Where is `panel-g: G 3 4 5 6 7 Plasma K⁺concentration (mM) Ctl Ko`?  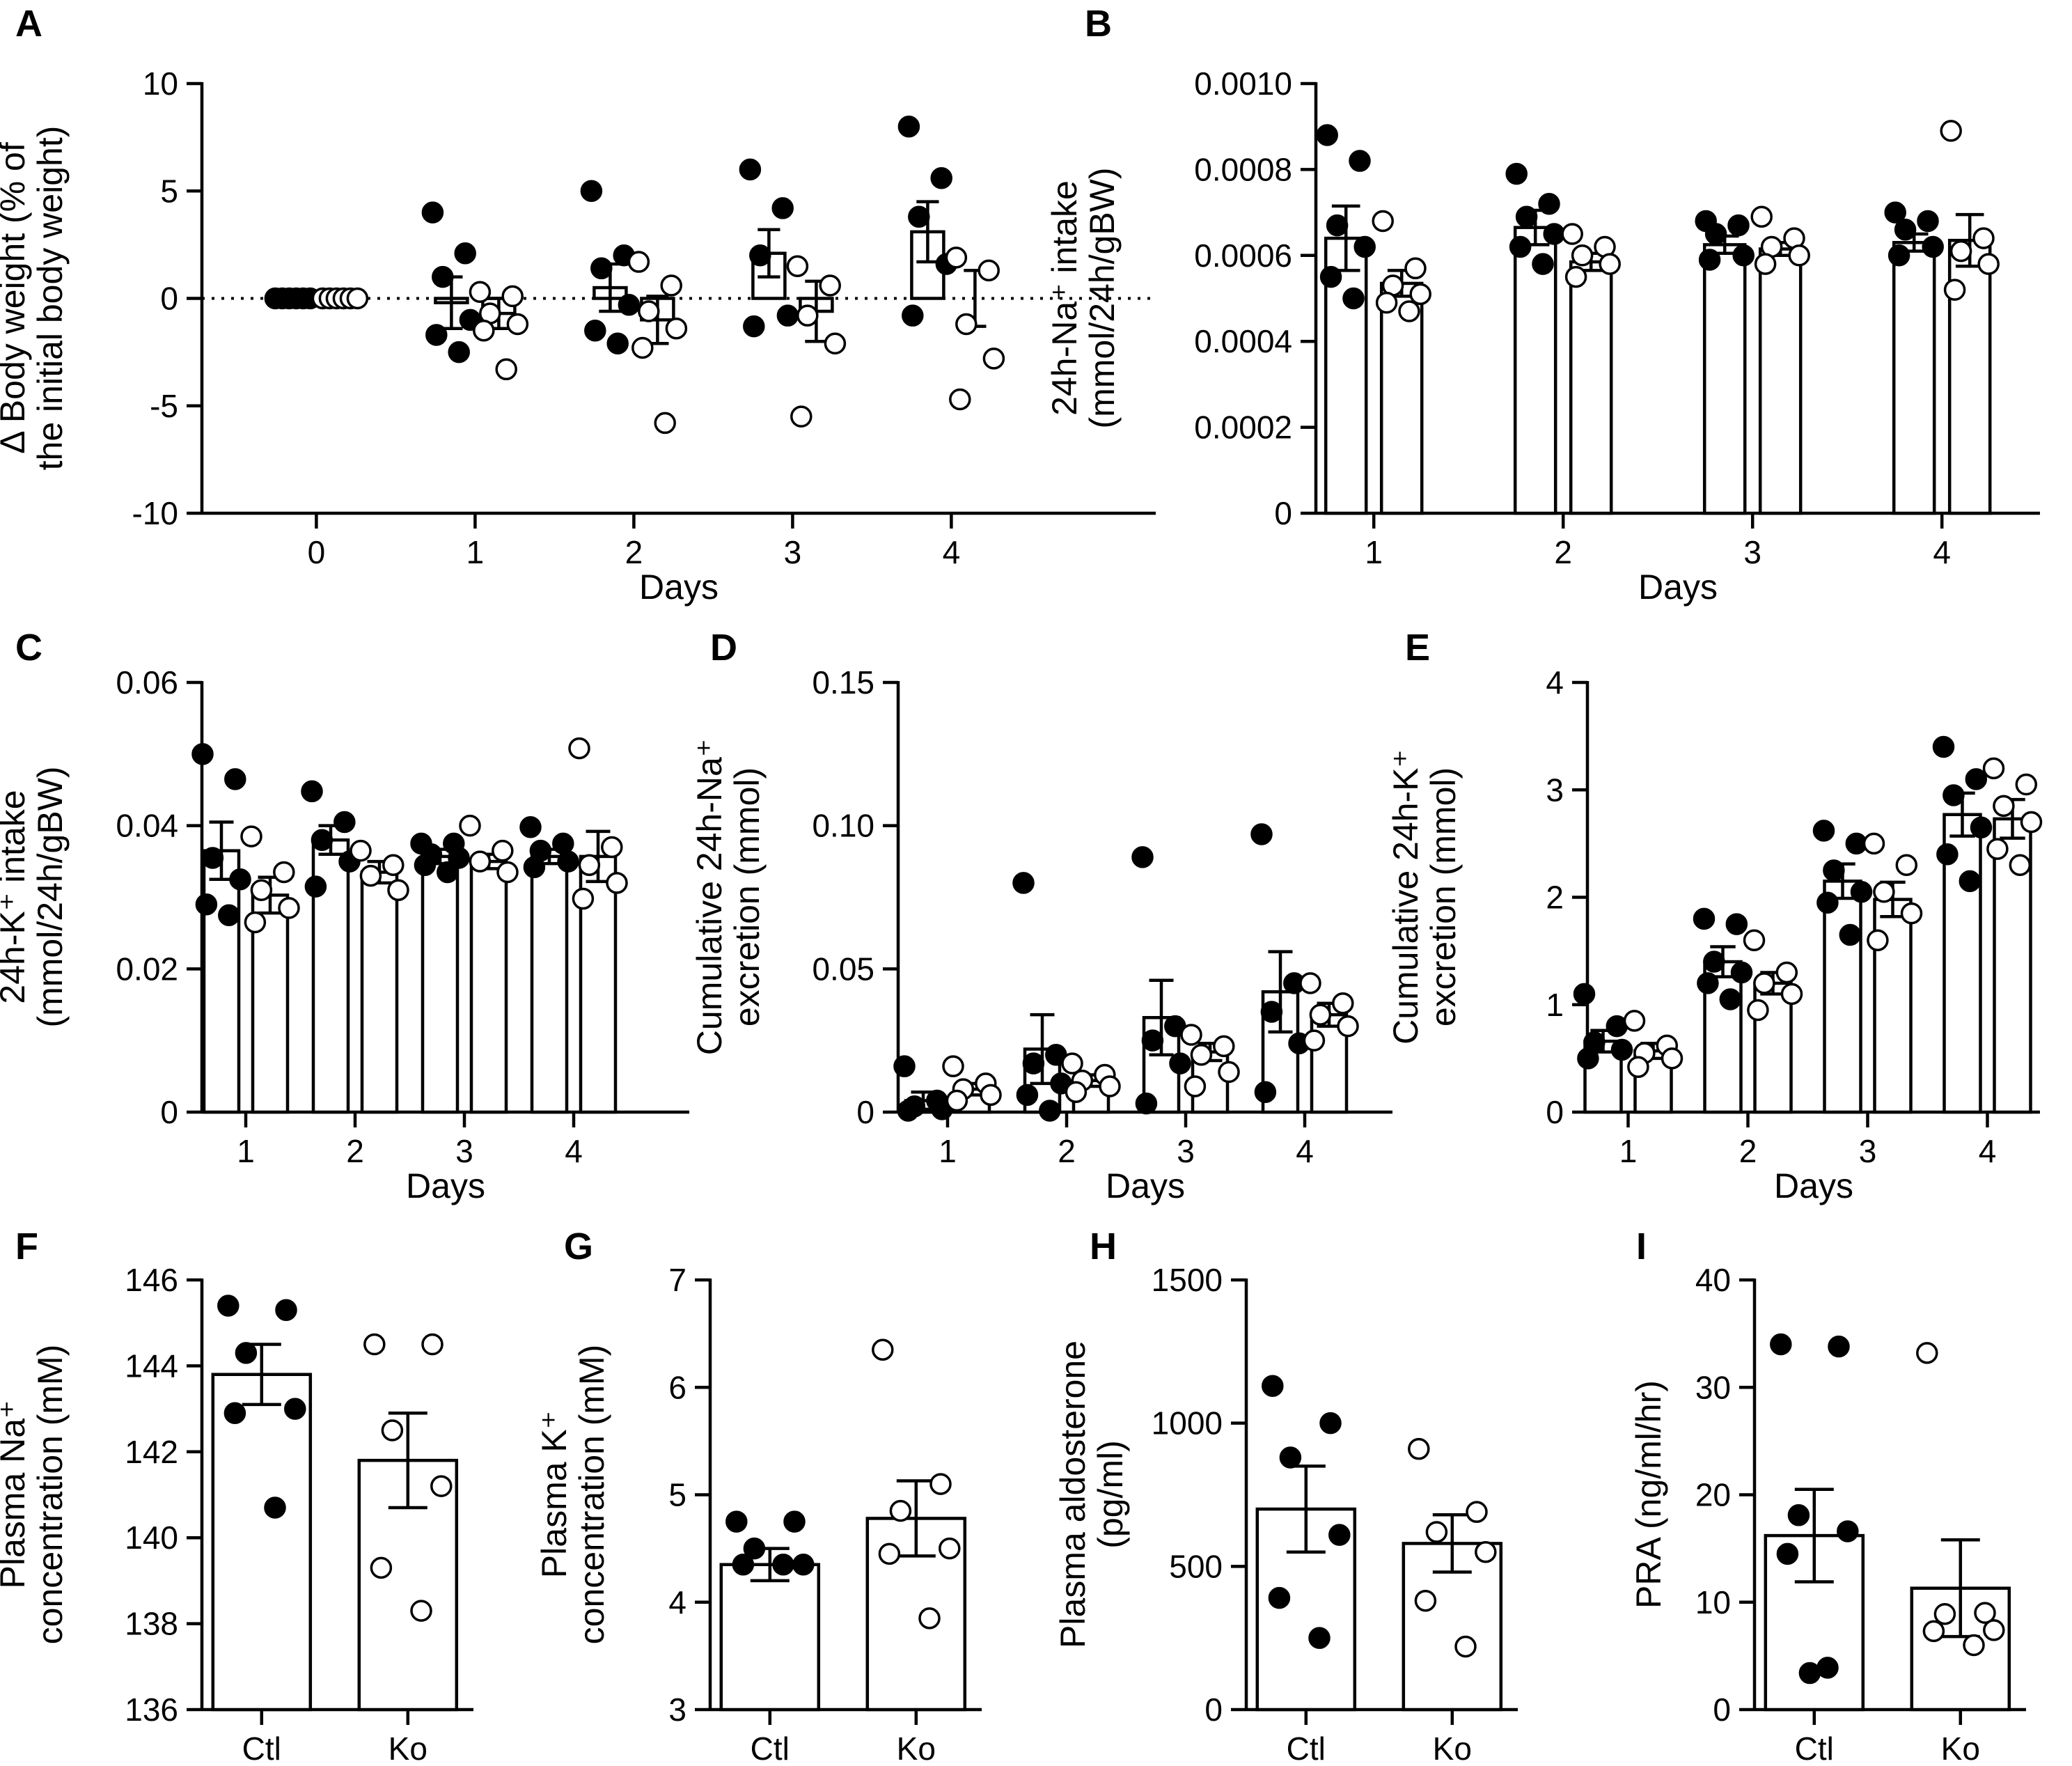 panel-g: G 3 4 5 6 7 Plasma K⁺concentration (mM) Ctl Ko is located at coordinates (758, 1496).